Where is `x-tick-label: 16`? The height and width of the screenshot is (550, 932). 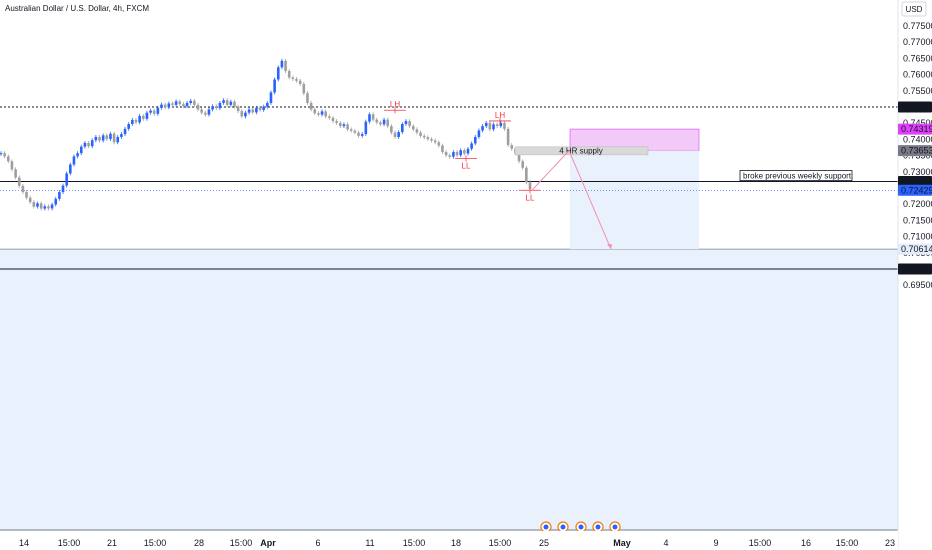 x-tick-label: 16 is located at coordinates (806, 543).